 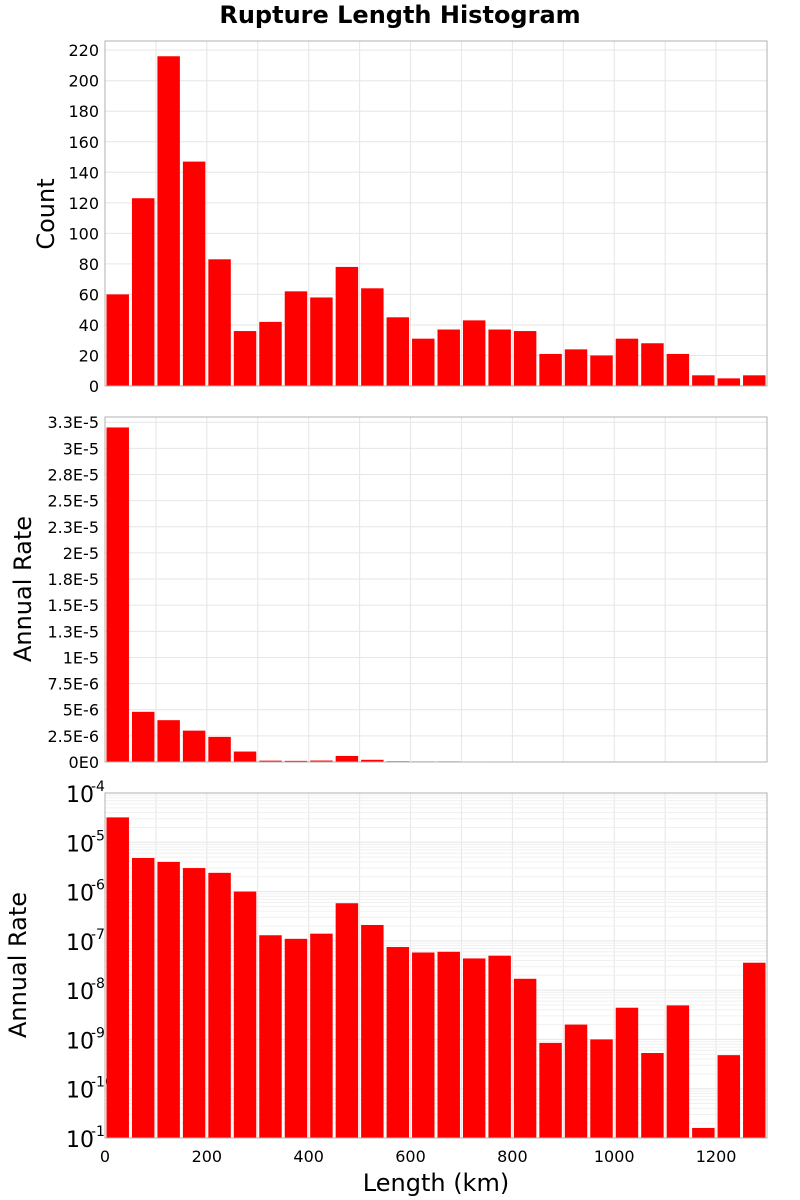 What do you see at coordinates (207, 1156) in the screenshot?
I see `x-tick-label: 200` at bounding box center [207, 1156].